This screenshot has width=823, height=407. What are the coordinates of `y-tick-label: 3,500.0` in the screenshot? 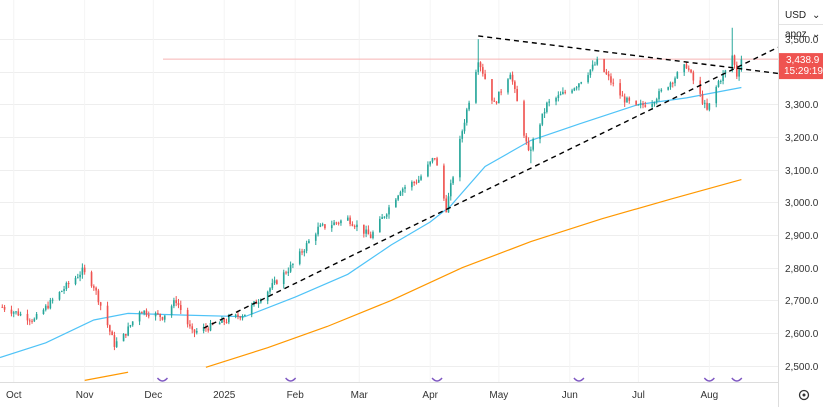 It's located at (802, 40).